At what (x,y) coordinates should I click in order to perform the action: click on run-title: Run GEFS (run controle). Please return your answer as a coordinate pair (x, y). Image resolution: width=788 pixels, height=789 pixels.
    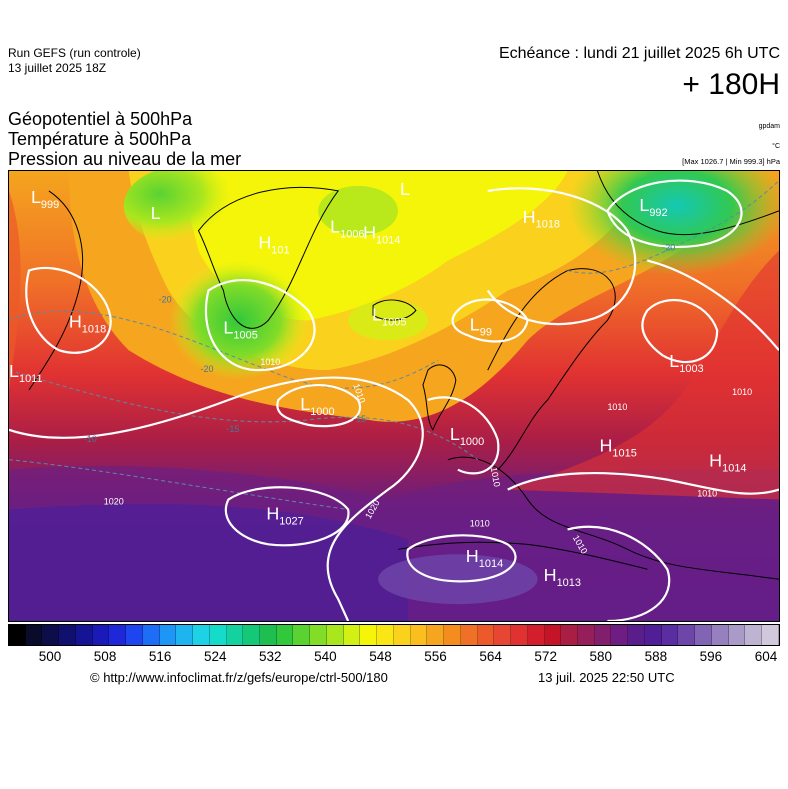
    Looking at the image, I should click on (74, 53).